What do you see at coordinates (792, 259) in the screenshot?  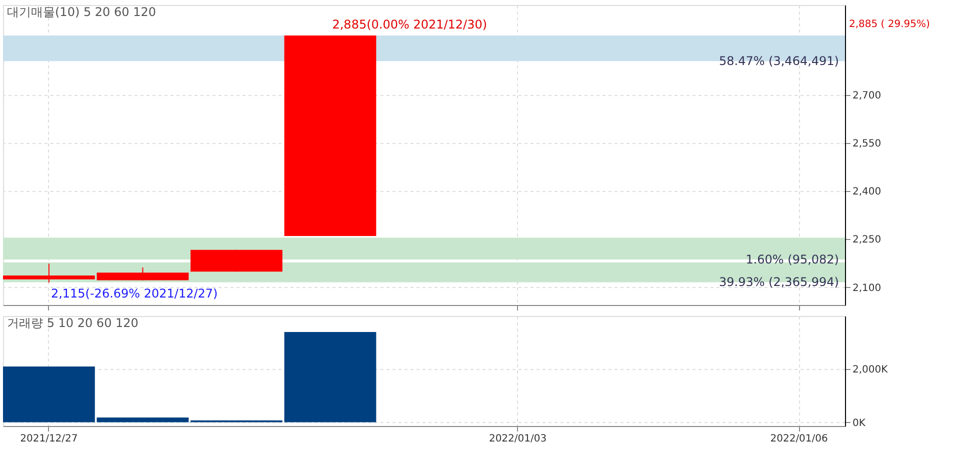 I see `band-label: 1.60% (95,082)` at bounding box center [792, 259].